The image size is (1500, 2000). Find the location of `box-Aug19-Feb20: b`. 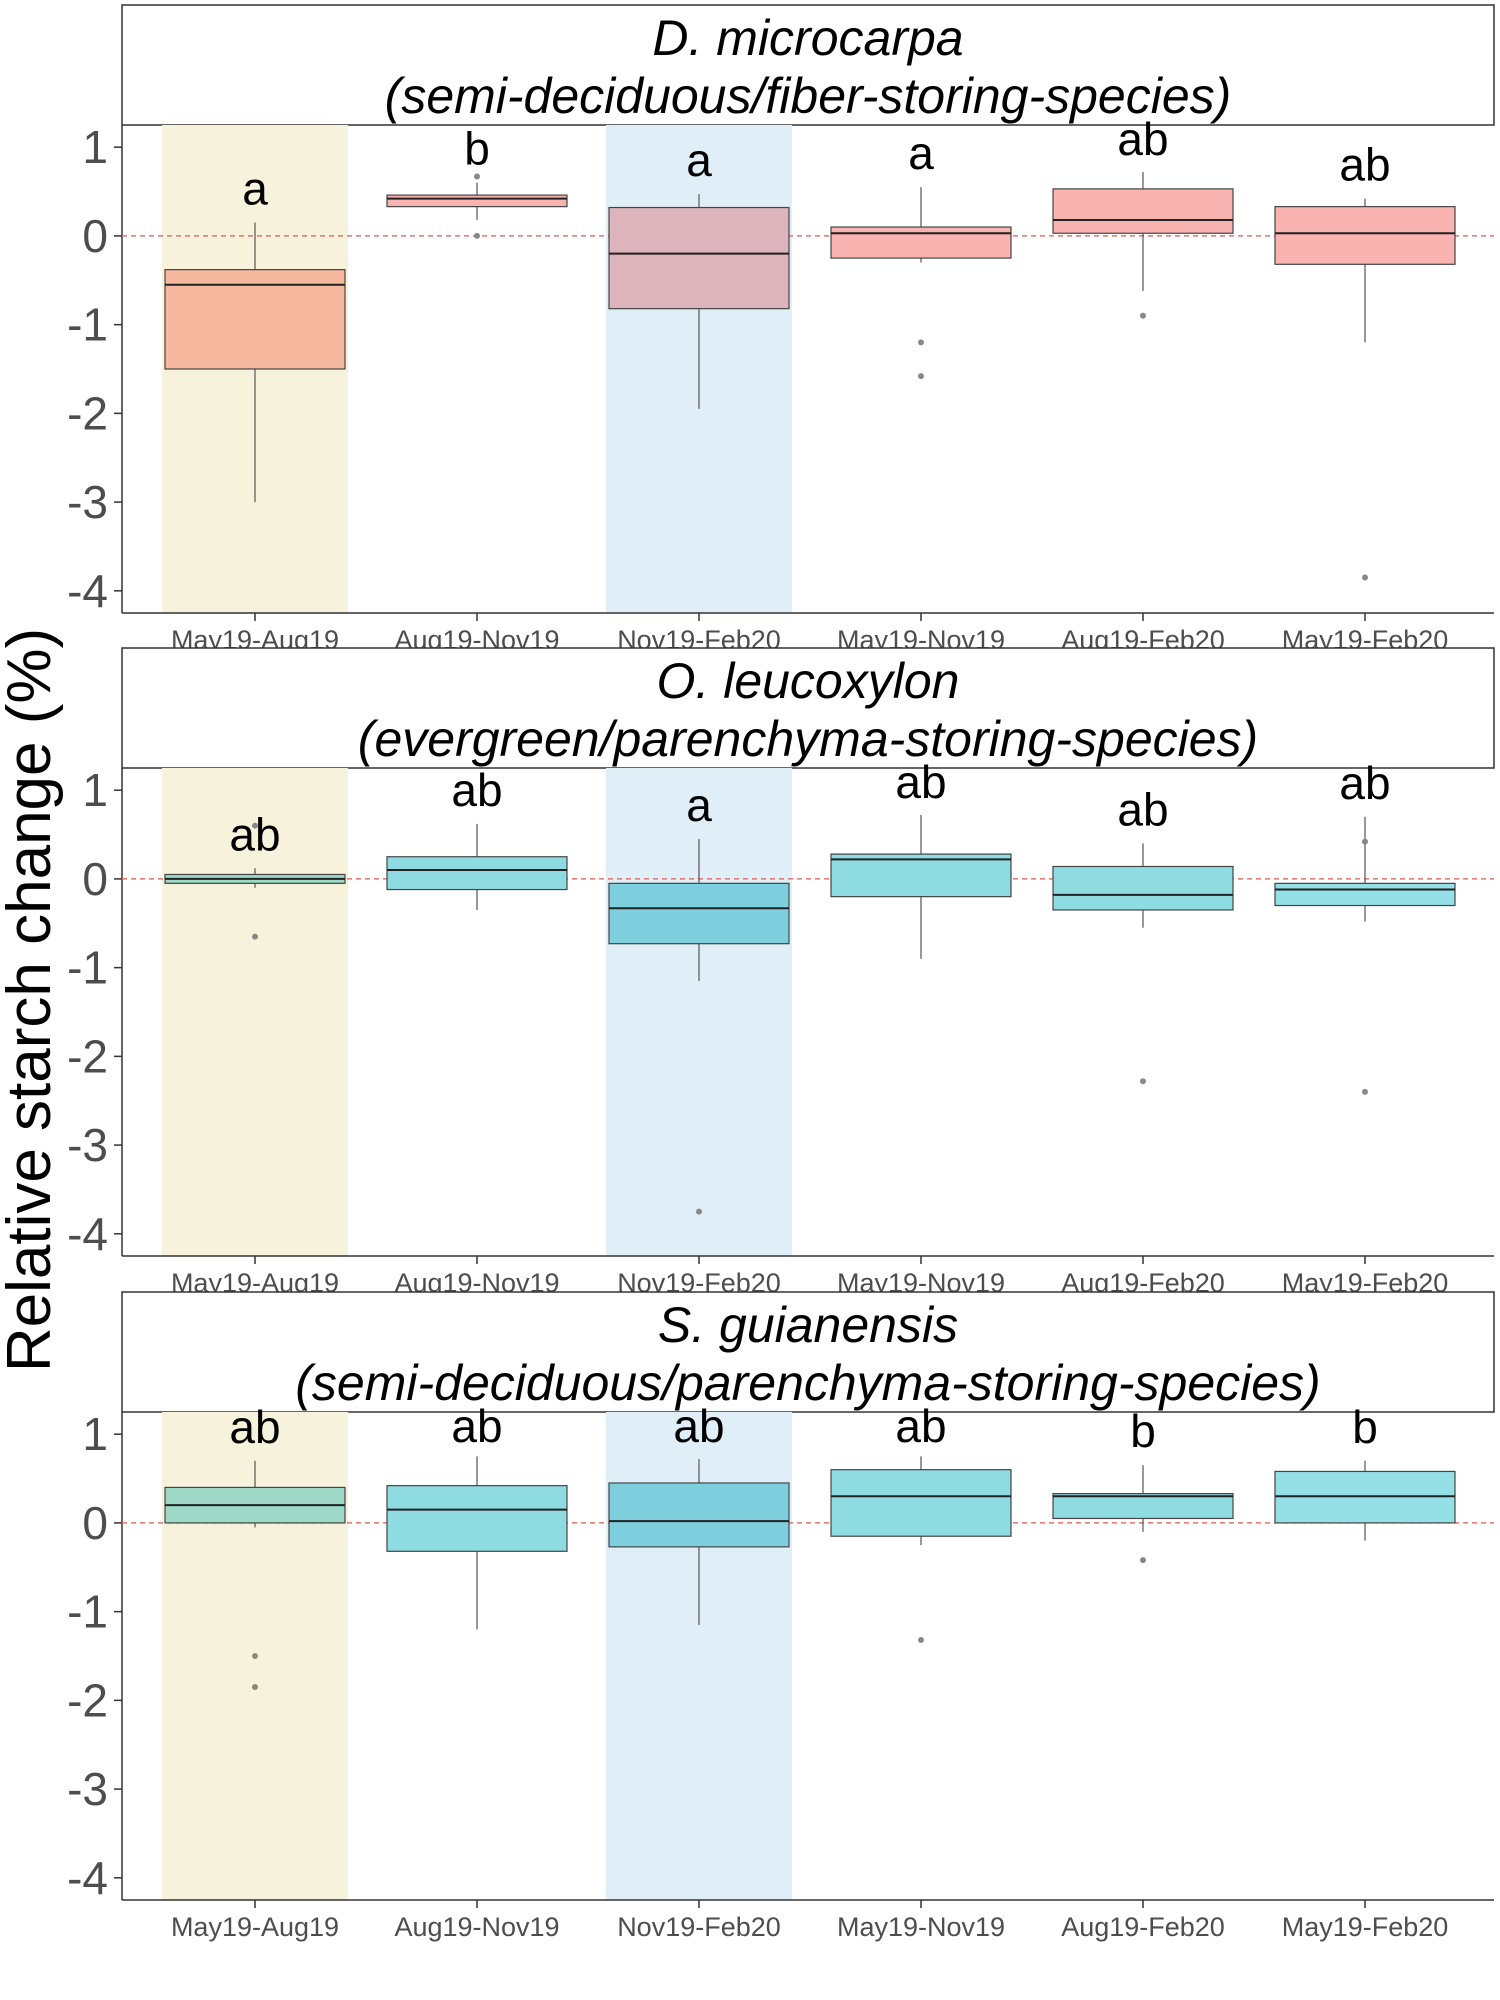

box-Aug19-Feb20: b is located at coordinates (1143, 1484).